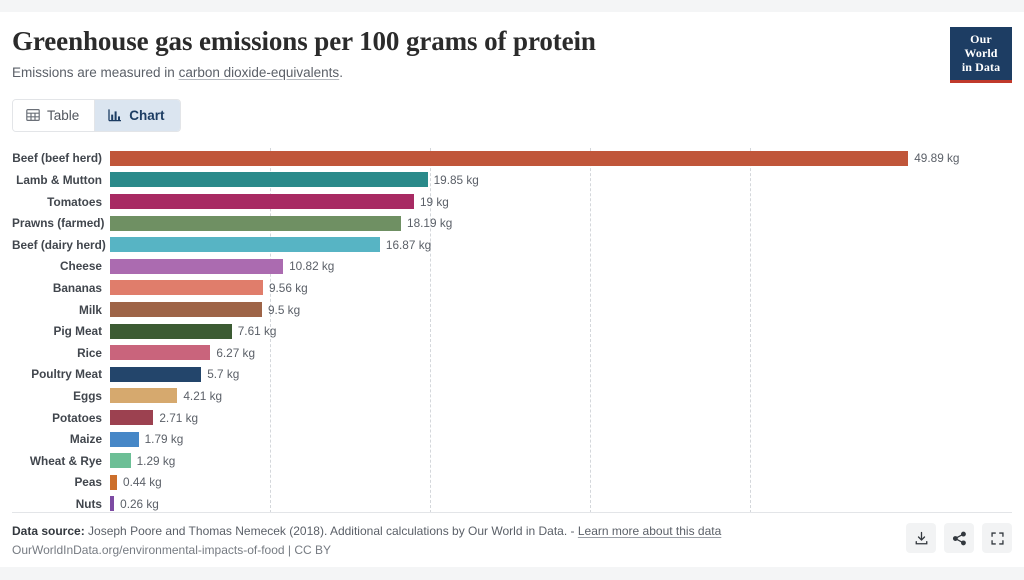 This screenshot has width=1024, height=580. I want to click on bar-track: 10.82 kg, so click(561, 267).